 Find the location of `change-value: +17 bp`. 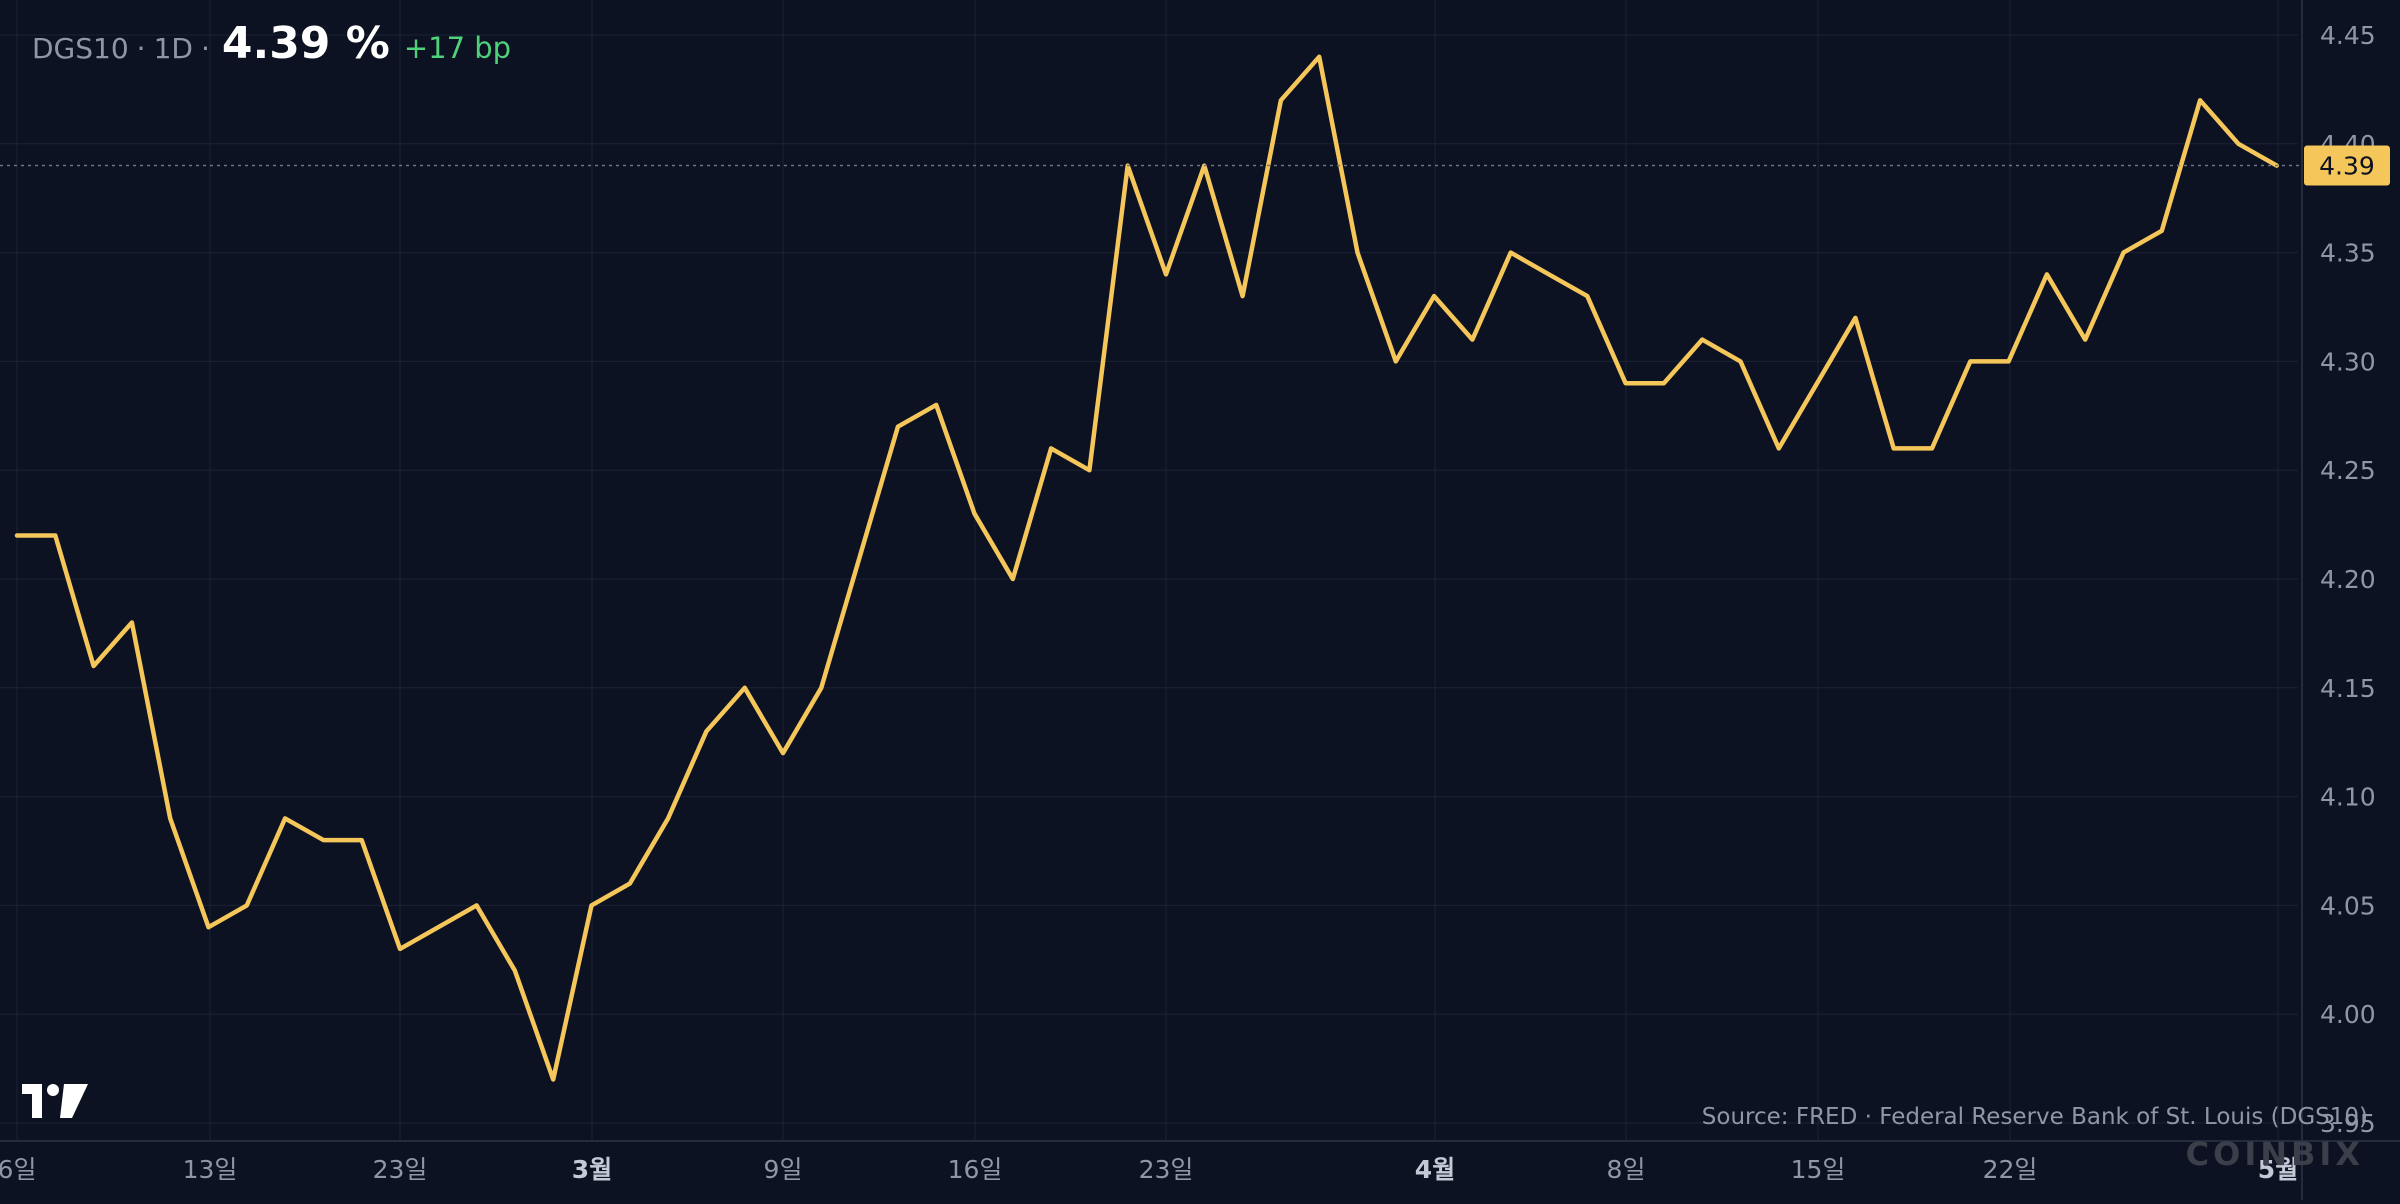

change-value: +17 bp is located at coordinates (457, 48).